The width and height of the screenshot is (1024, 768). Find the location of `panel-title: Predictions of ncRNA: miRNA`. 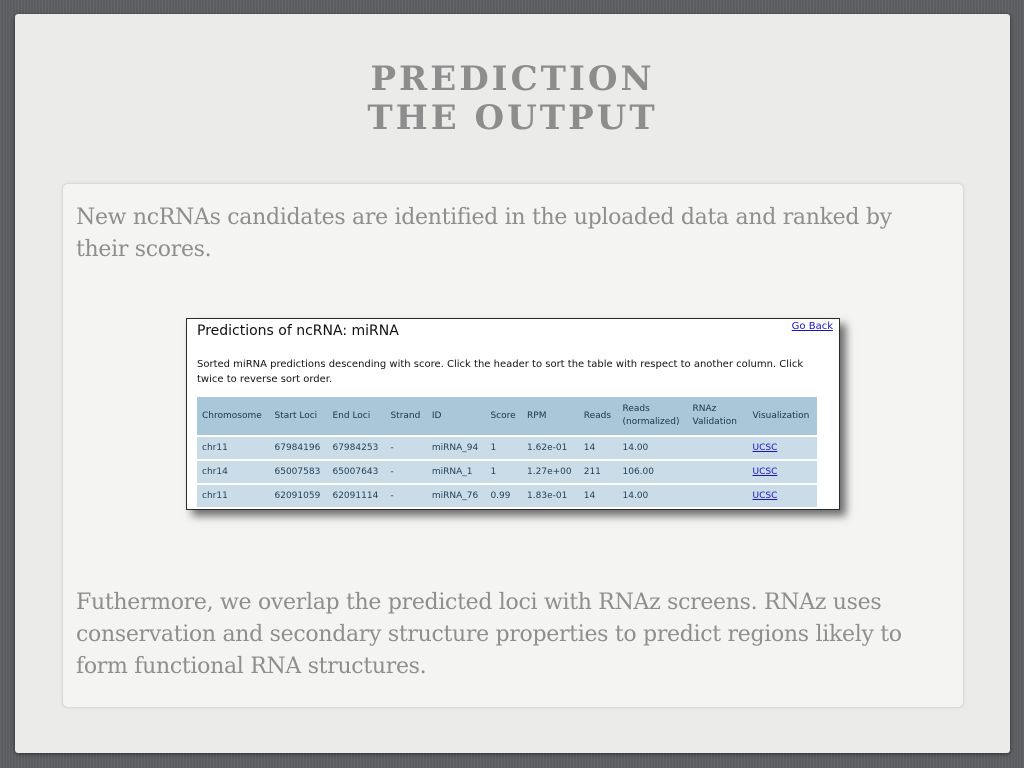

panel-title: Predictions of ncRNA: miRNA is located at coordinates (298, 331).